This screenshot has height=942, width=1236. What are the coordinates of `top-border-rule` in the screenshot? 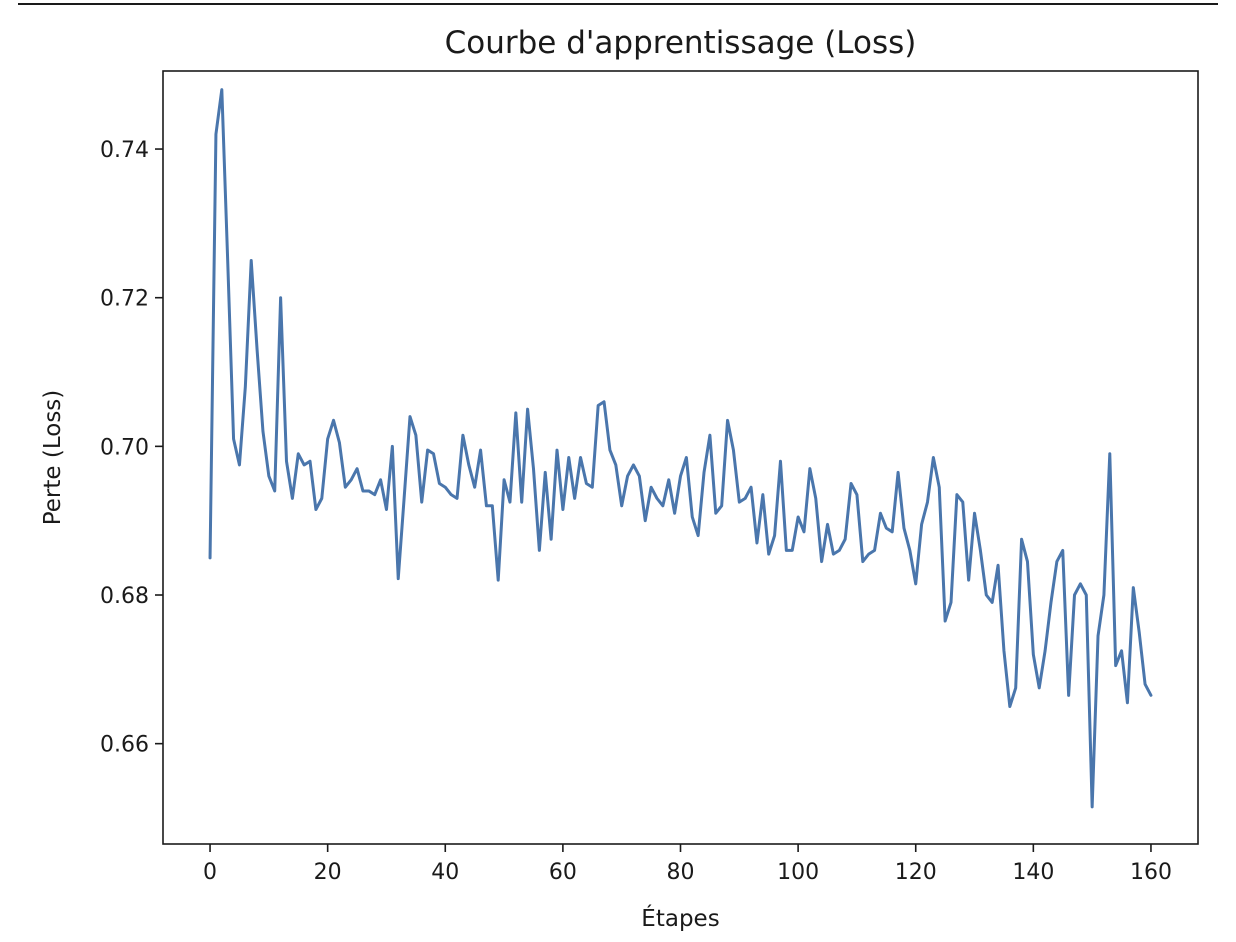 It's located at (618, 4).